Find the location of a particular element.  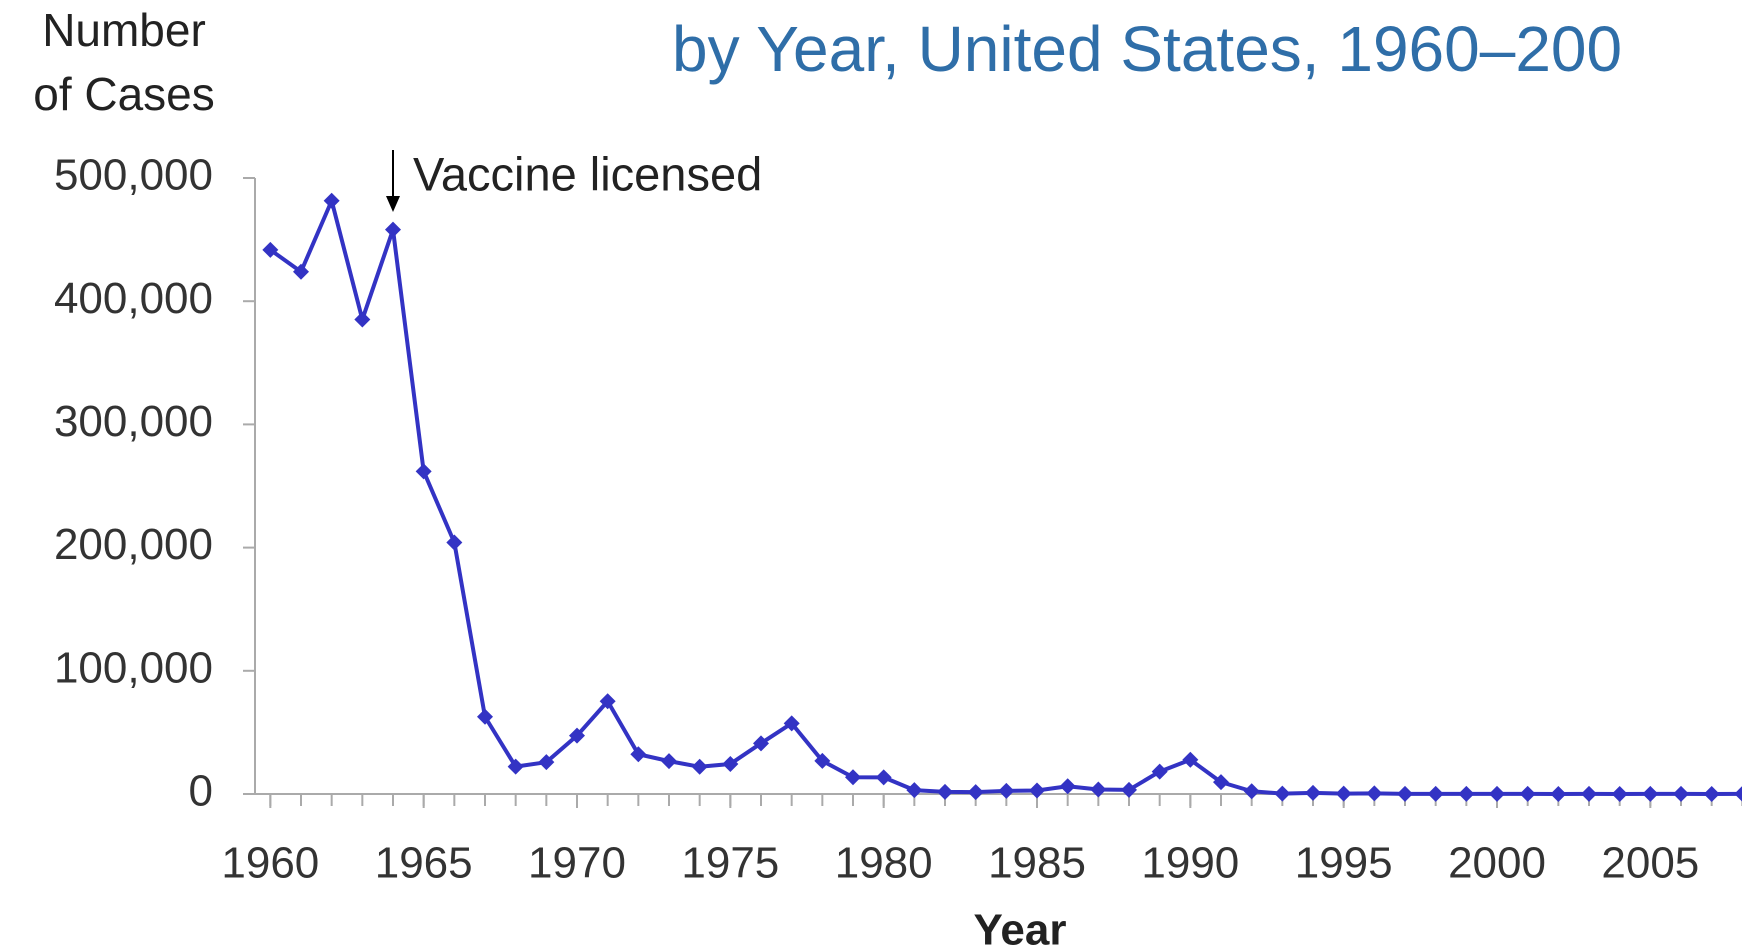

x-tick-label: 2005 is located at coordinates (1650, 863).